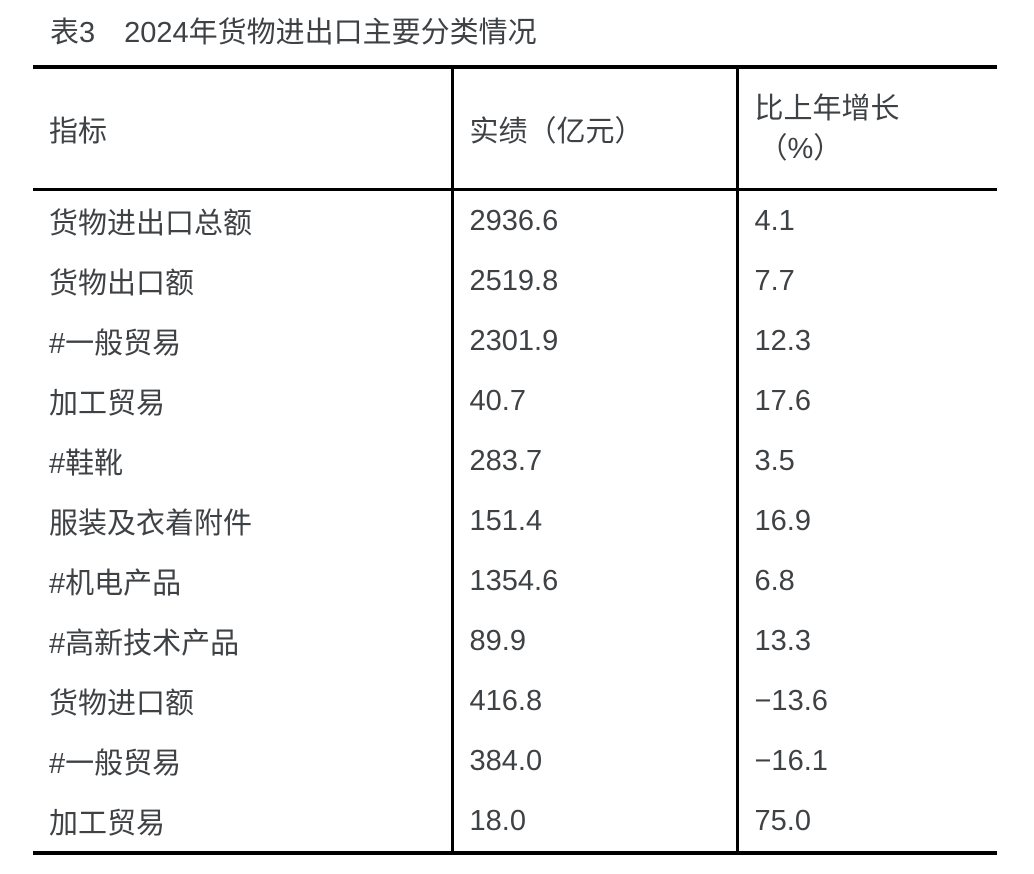 Image resolution: width=1034 pixels, height=874 pixels. I want to click on table-row: 加工贸易 18.0 75.0, so click(515, 822).